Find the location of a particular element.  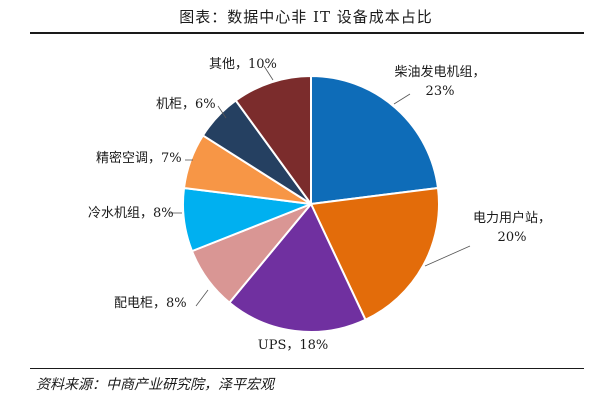

slice-label-4: 配电柜，8% is located at coordinates (150, 303).